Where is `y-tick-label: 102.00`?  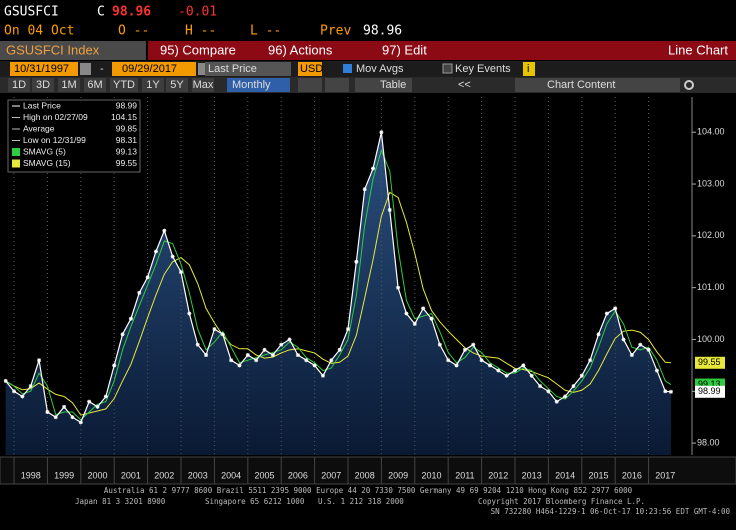
y-tick-label: 102.00 is located at coordinates (711, 235).